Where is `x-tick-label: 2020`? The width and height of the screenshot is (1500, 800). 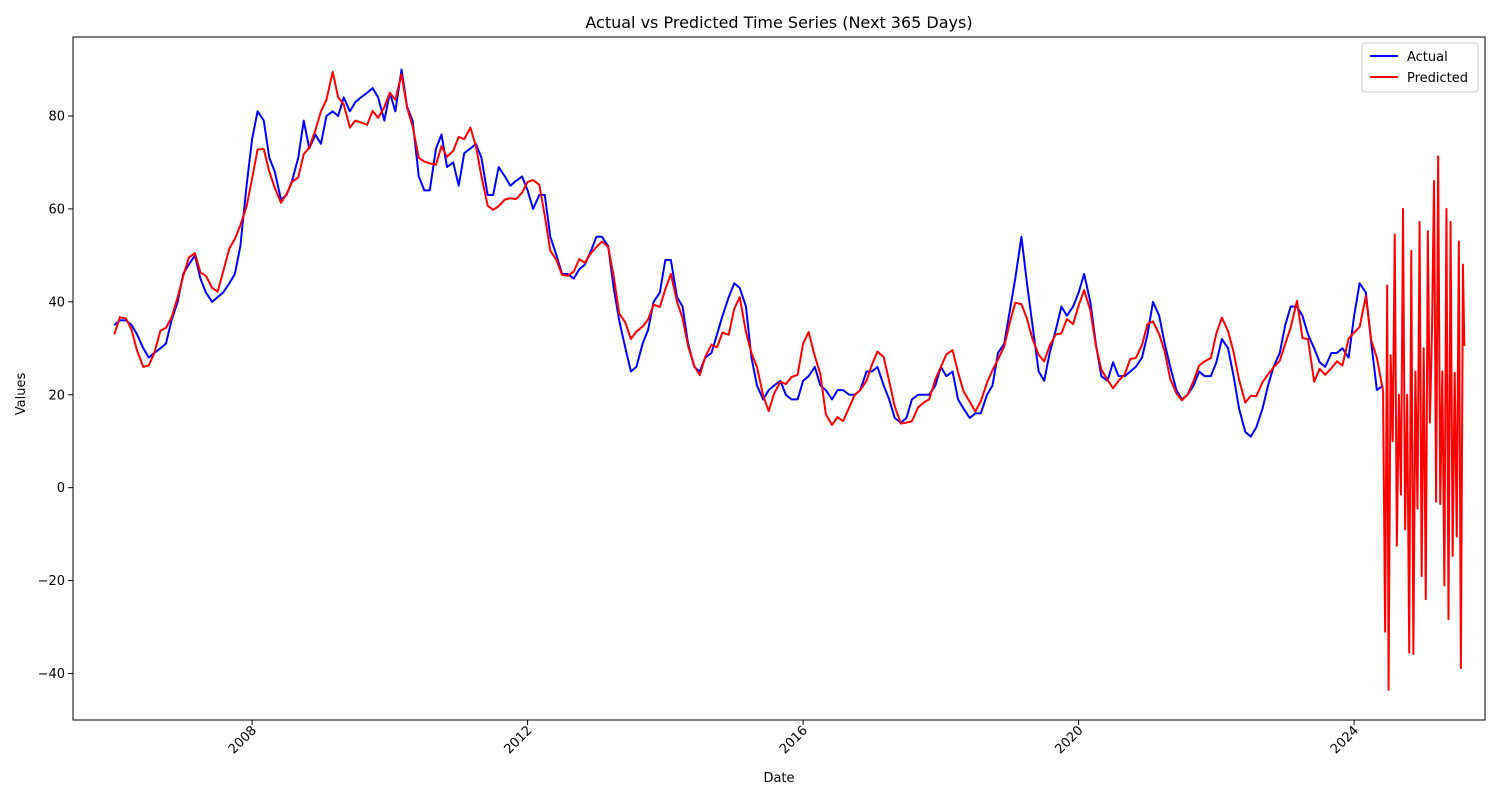 x-tick-label: 2020 is located at coordinates (1069, 740).